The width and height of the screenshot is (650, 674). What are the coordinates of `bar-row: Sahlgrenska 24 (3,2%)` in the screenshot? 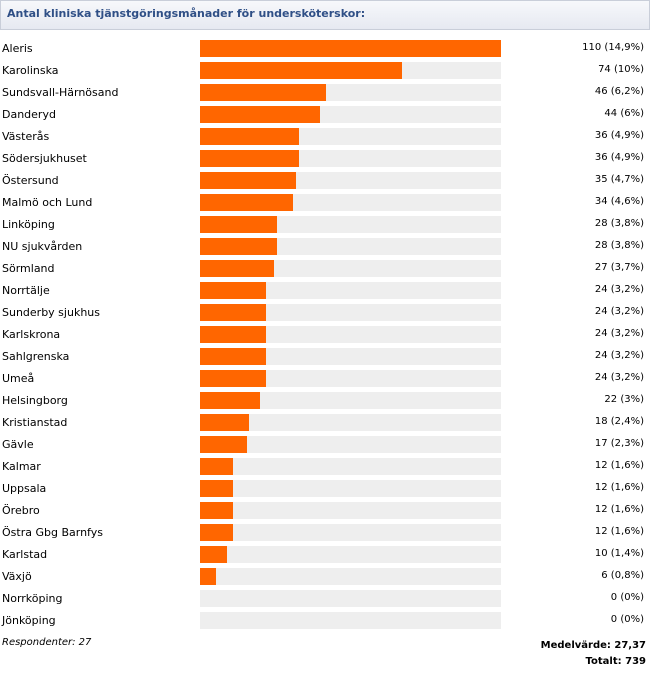 It's located at (325, 357).